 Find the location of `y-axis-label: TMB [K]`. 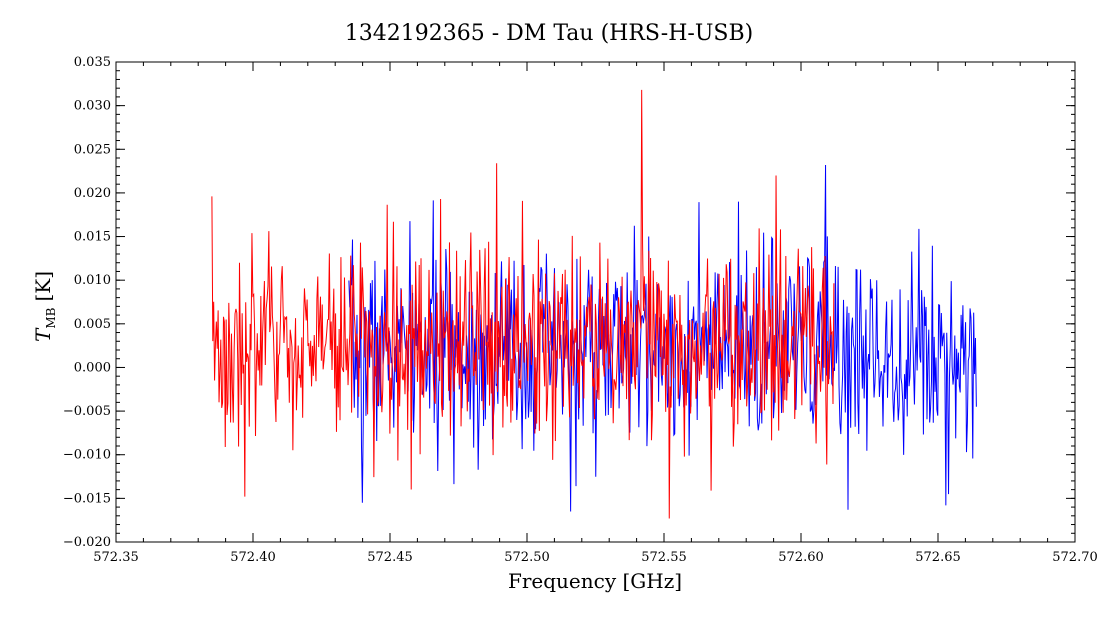

y-axis-label: TMB [K] is located at coordinates (44, 306).